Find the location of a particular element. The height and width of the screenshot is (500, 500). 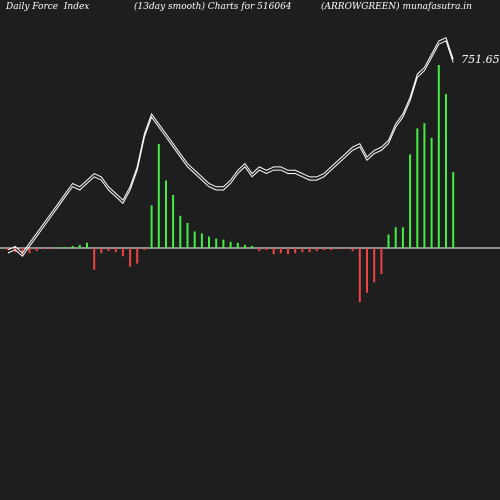

chart-title-left: Daily Force Index is located at coordinates (48, 7).